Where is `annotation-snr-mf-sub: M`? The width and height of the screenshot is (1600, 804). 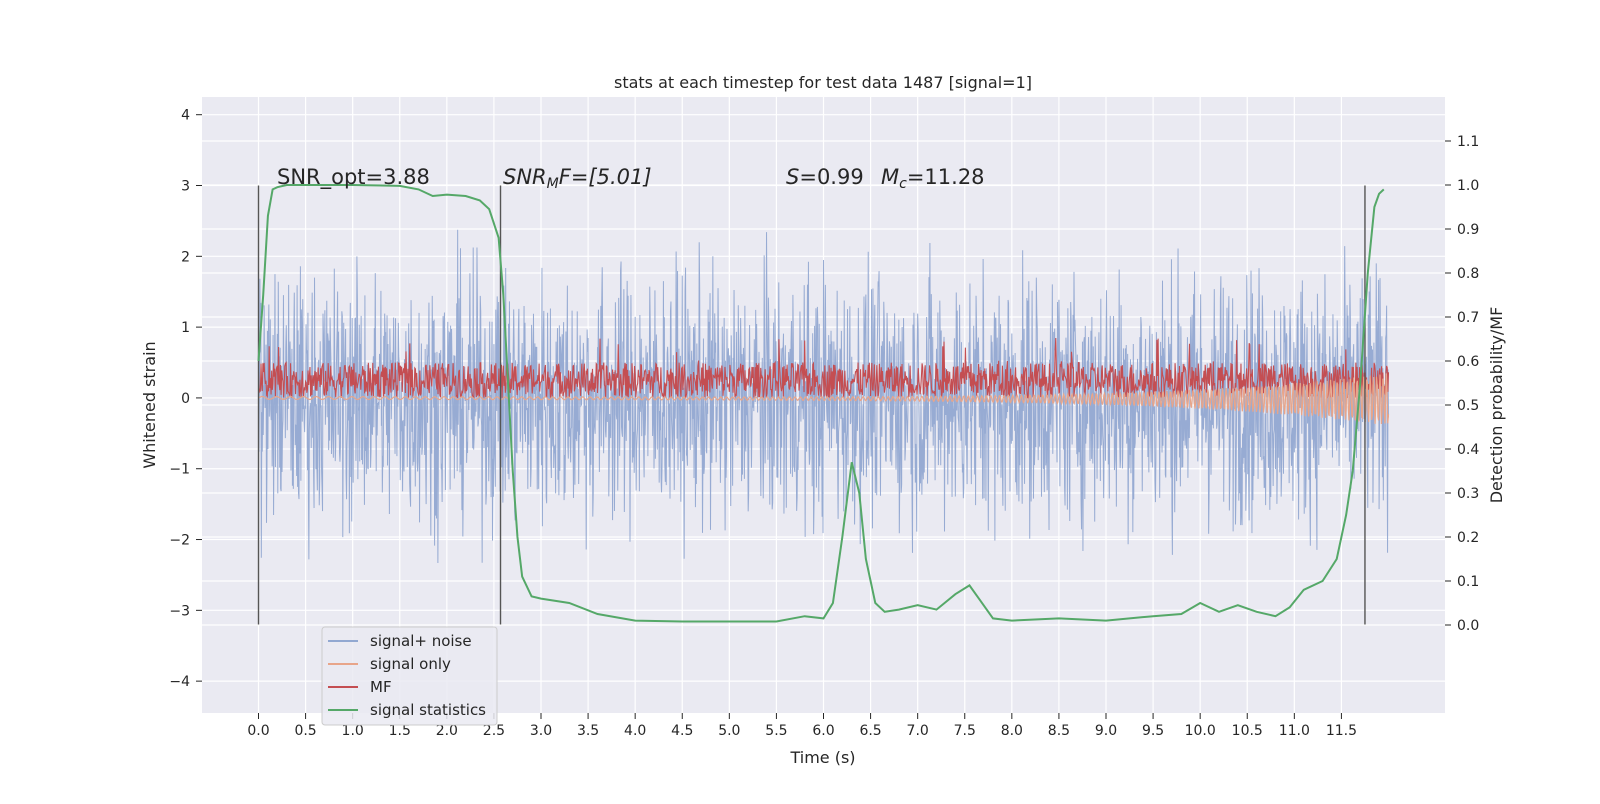
annotation-snr-mf-sub: M is located at coordinates (553, 184).